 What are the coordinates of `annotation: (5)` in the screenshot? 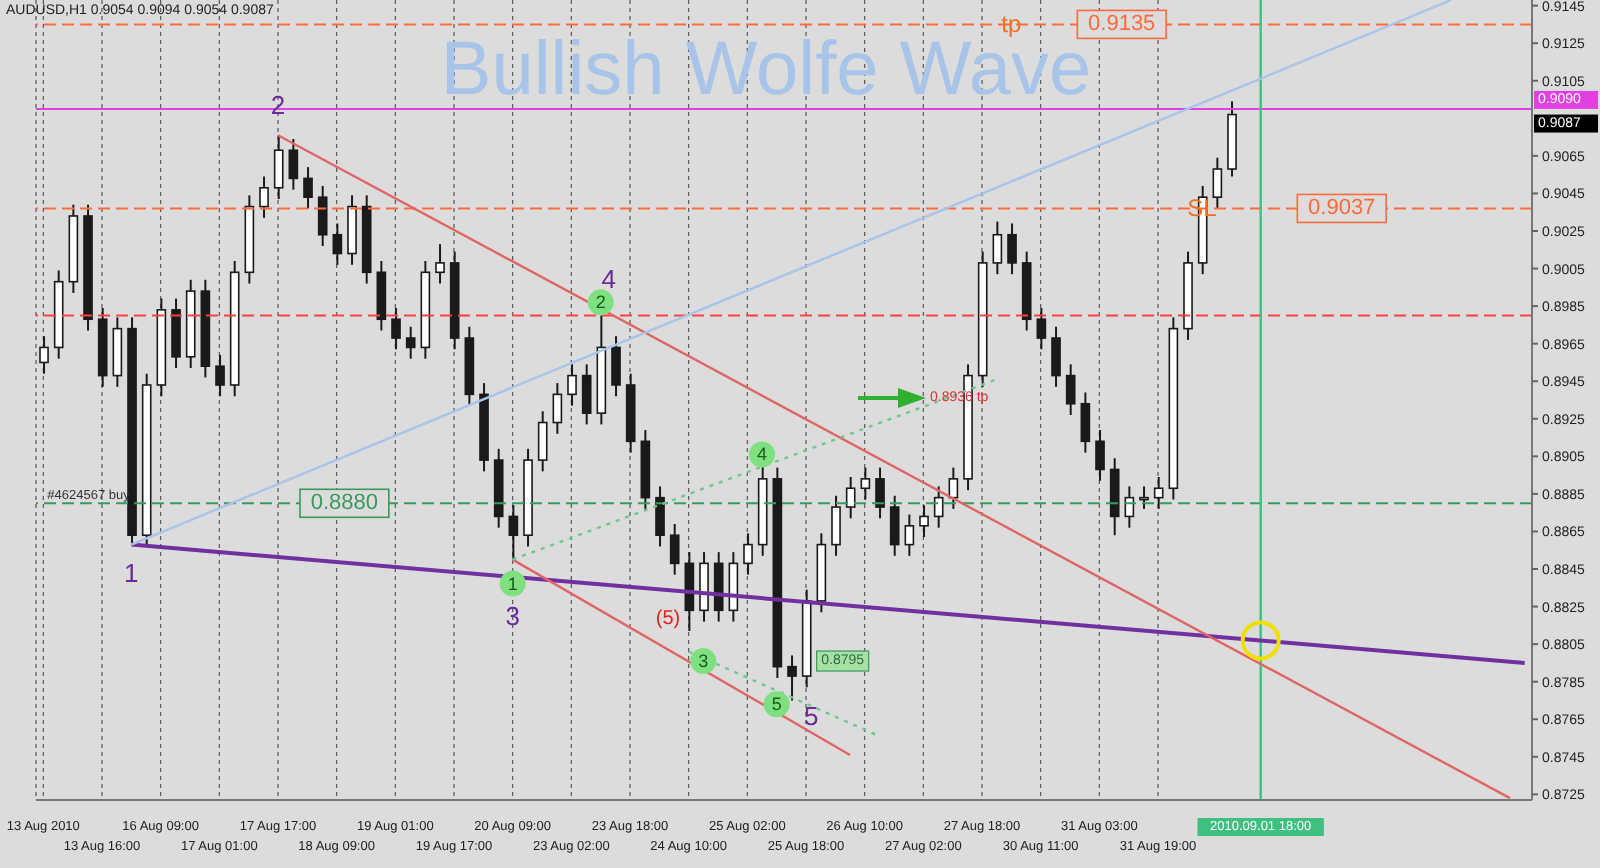 It's located at (668, 618).